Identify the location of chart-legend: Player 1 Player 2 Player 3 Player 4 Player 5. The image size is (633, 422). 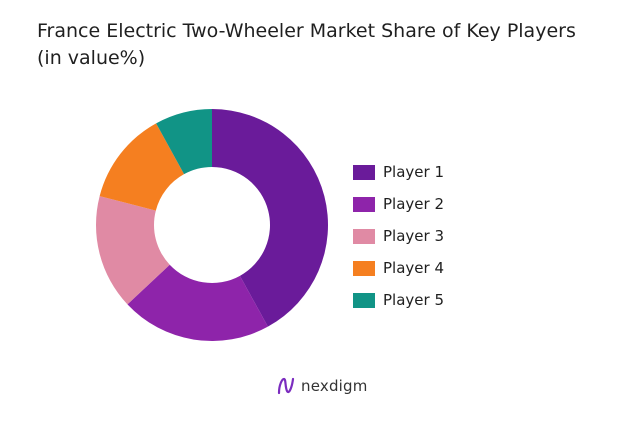
(398, 236).